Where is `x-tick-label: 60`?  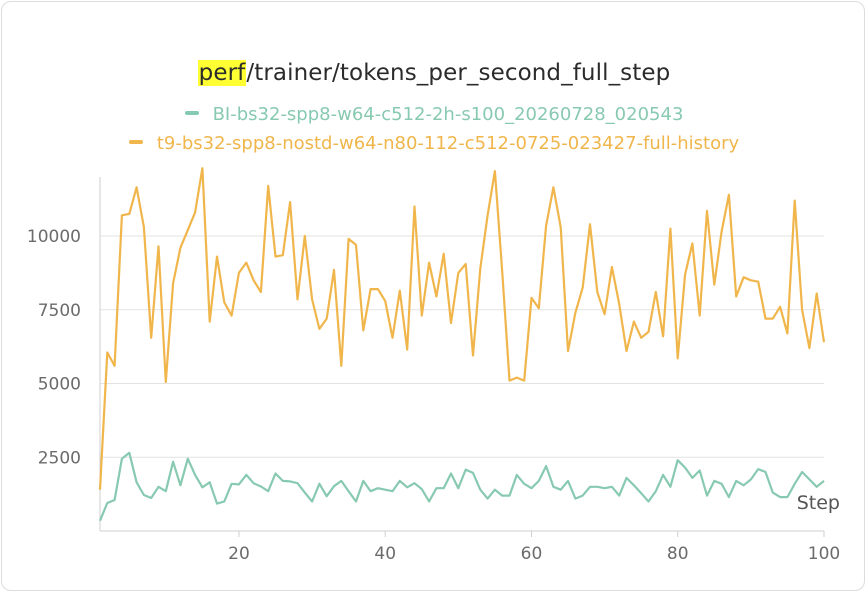
x-tick-label: 60 is located at coordinates (532, 554).